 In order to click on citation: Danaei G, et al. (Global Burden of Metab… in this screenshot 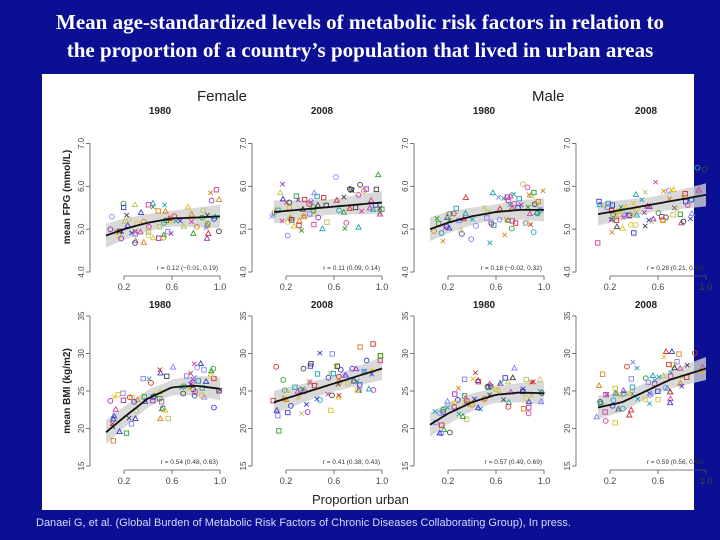, I will do `click(303, 523)`.